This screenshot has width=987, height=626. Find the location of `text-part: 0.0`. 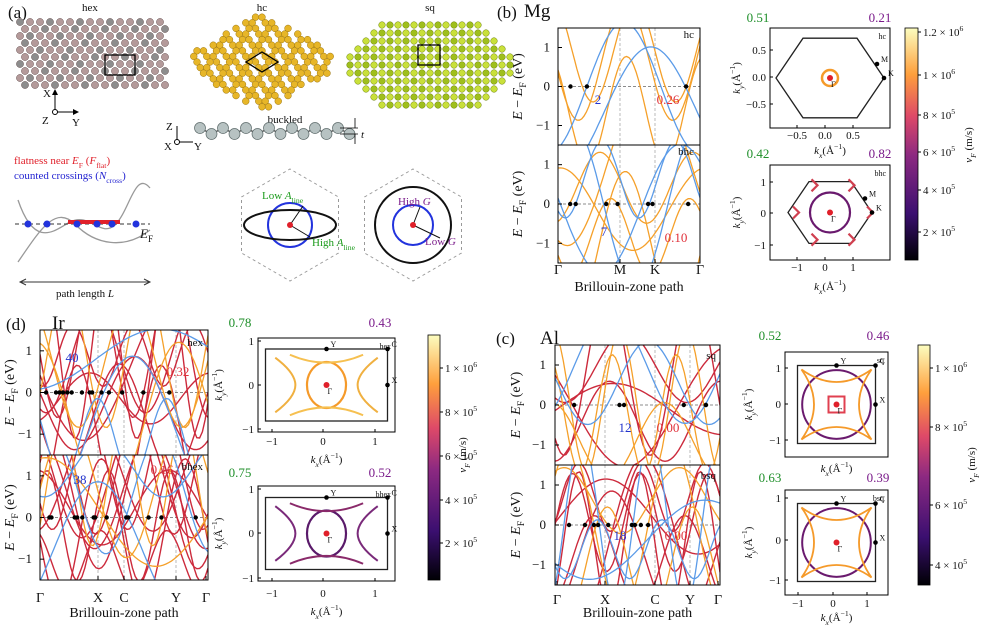

text-part: 0.0 is located at coordinates (759, 78).